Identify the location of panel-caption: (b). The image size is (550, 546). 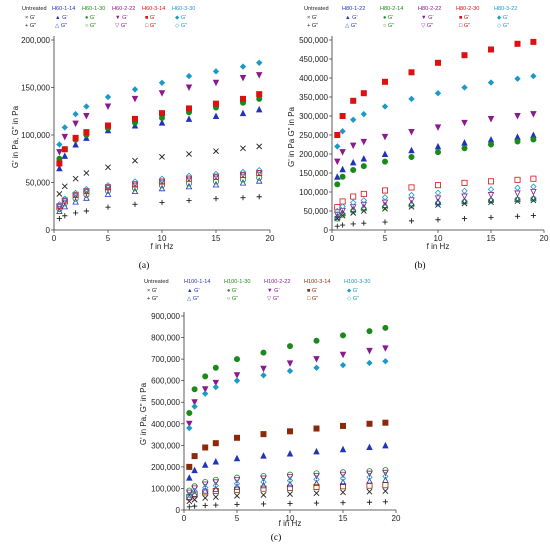
(419, 265).